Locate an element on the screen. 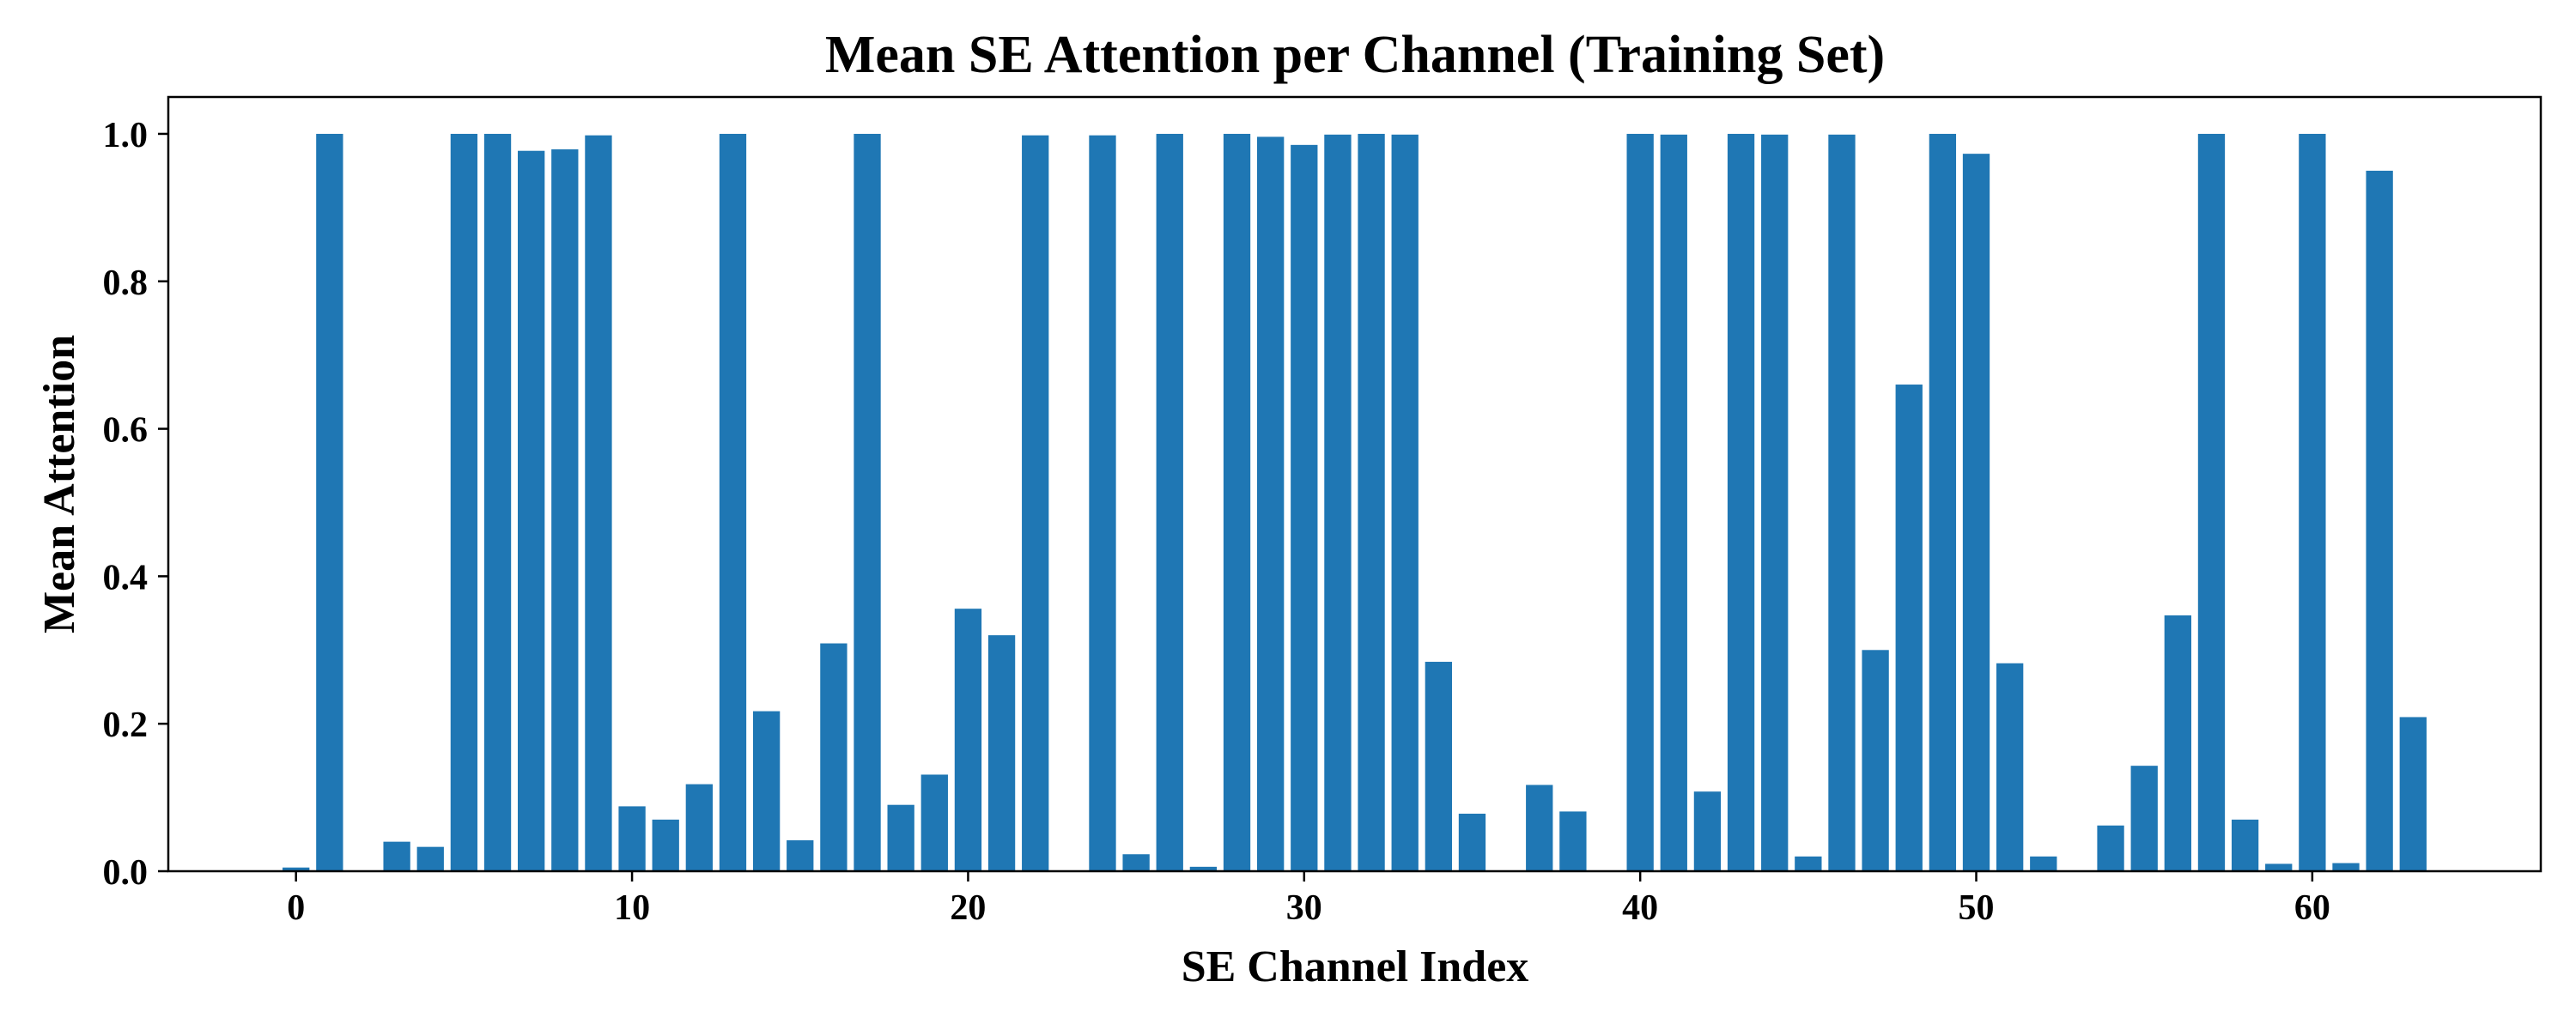 Image resolution: width=2576 pixels, height=1030 pixels. x-tick-label: 0 is located at coordinates (296, 908).